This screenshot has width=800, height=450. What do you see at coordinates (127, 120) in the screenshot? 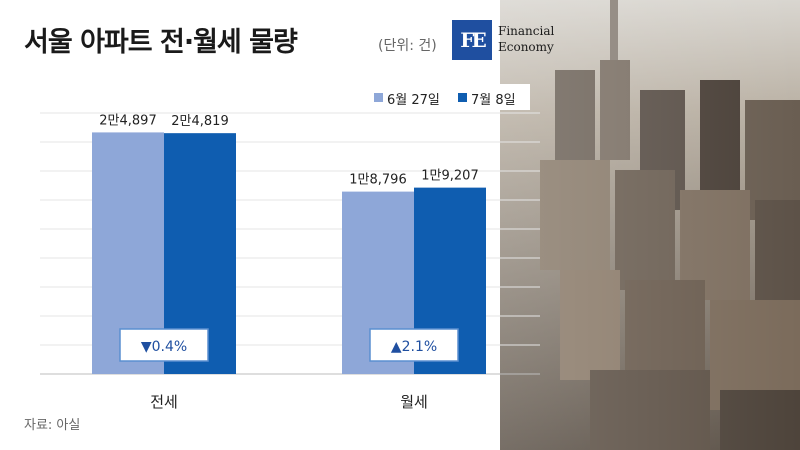
I see `data-label-1-series-1: 2만4,897` at bounding box center [127, 120].